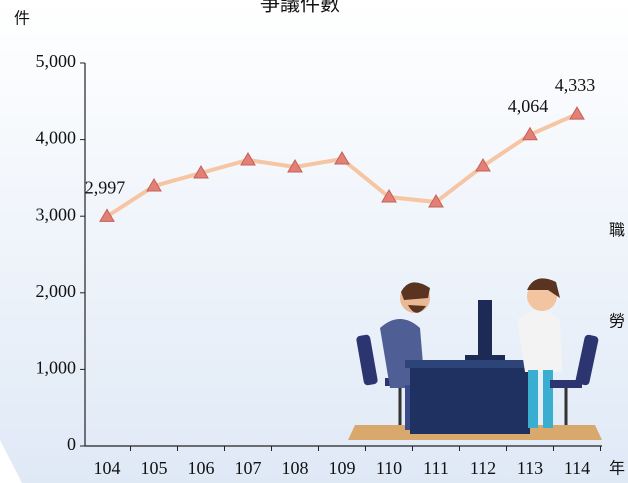  I want to click on y-axis-label: 件, so click(22, 19).